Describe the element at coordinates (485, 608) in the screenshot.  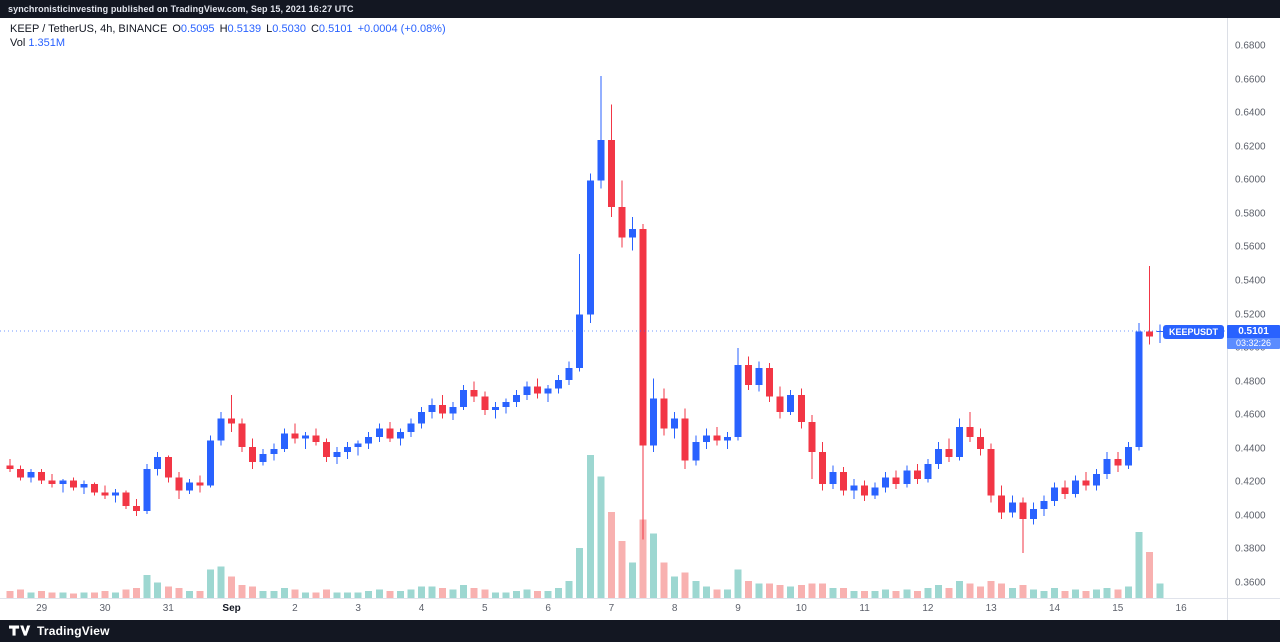
I see `time-axis-label: 5` at that location.